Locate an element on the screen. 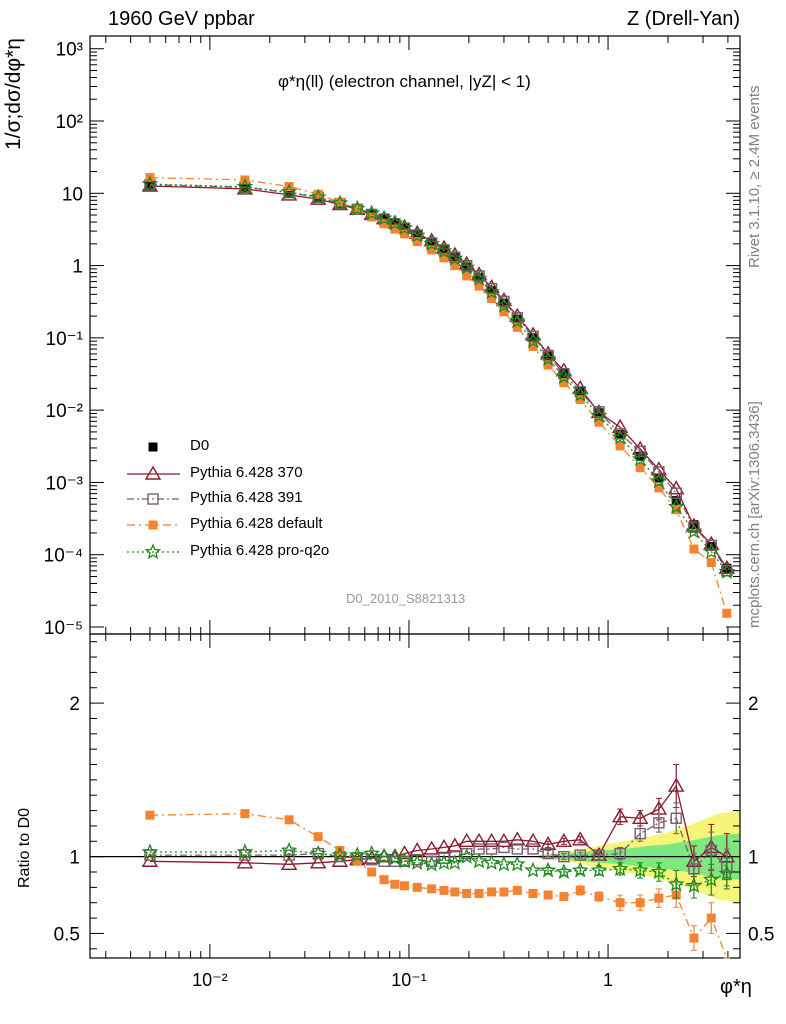  ratio-tick-label-right: 2 is located at coordinates (753, 704).